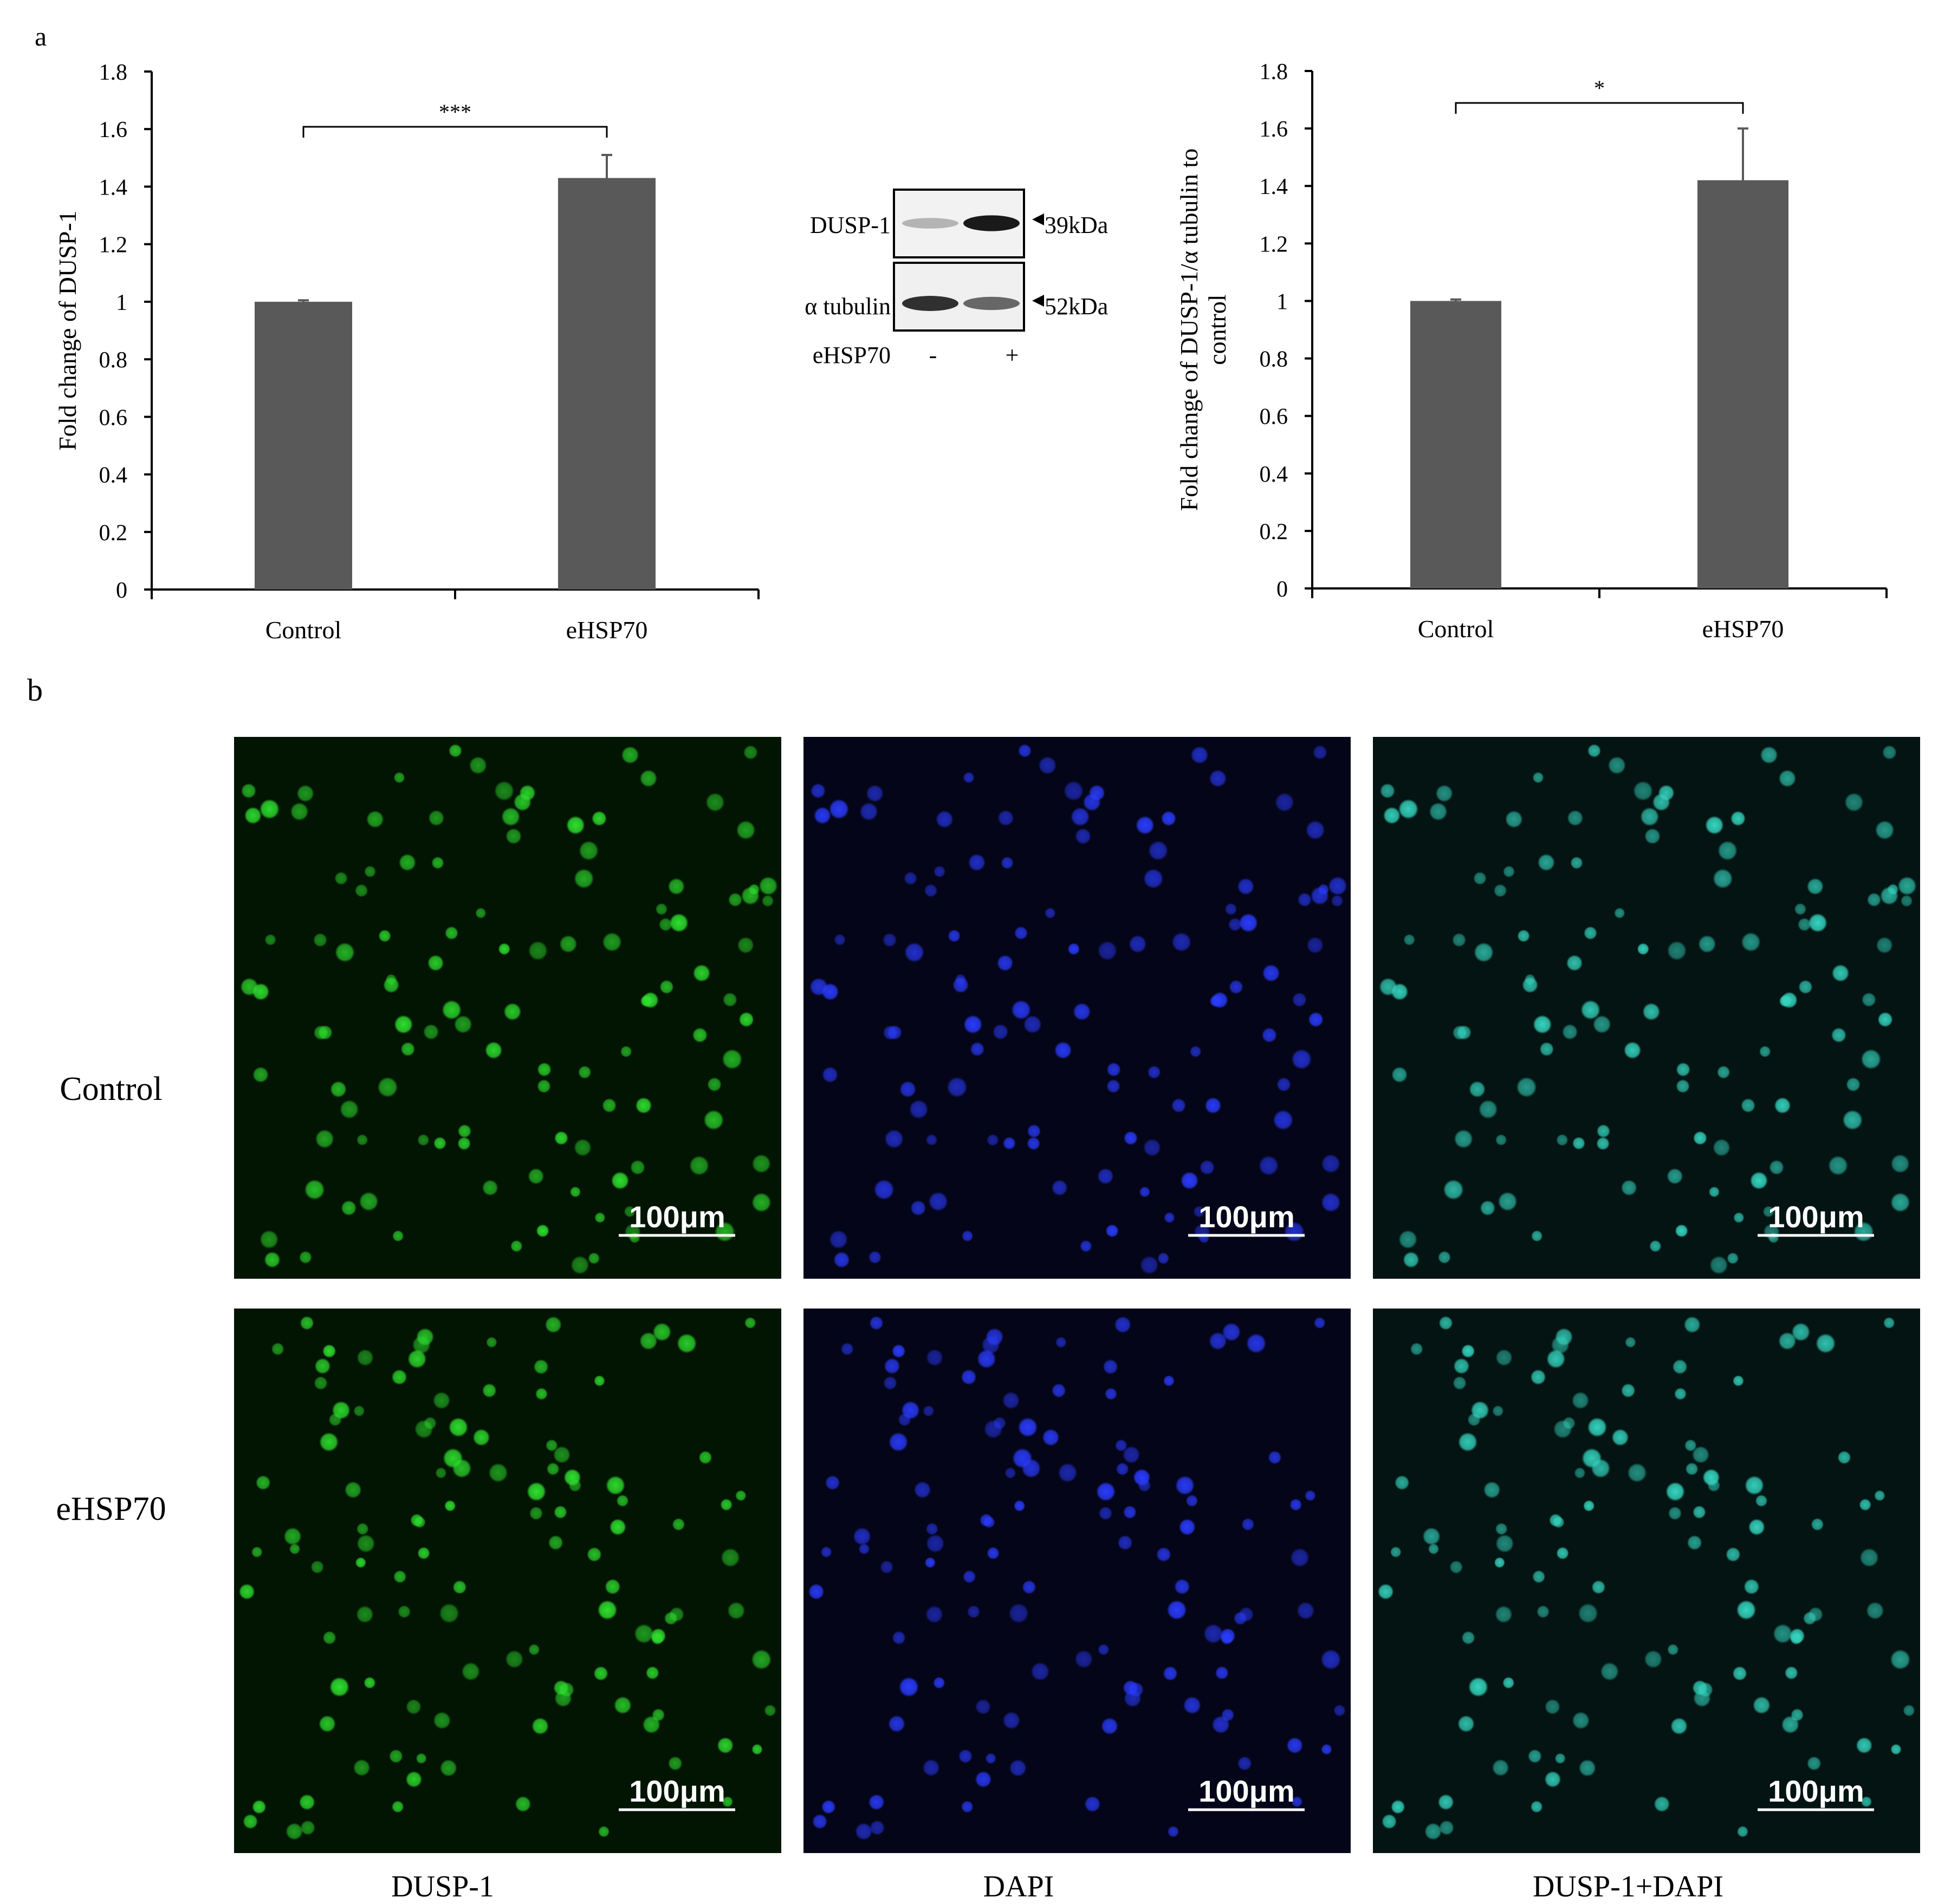 The width and height of the screenshot is (1951, 1904). Describe the element at coordinates (455, 132) in the screenshot. I see `left-chart-significance-bracket` at that location.